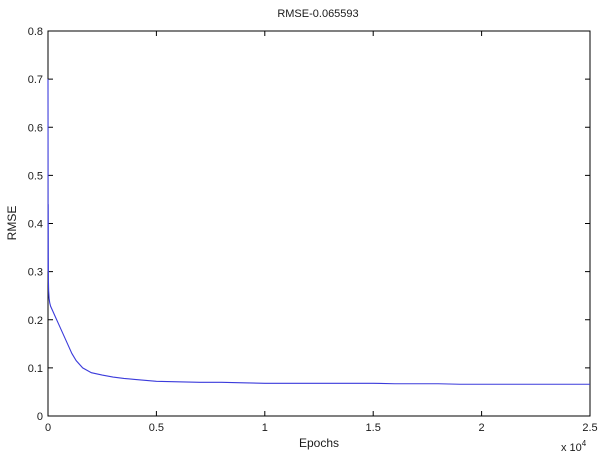 The image size is (598, 456). I want to click on chart-title: RMSE-0.065593, so click(317, 14).